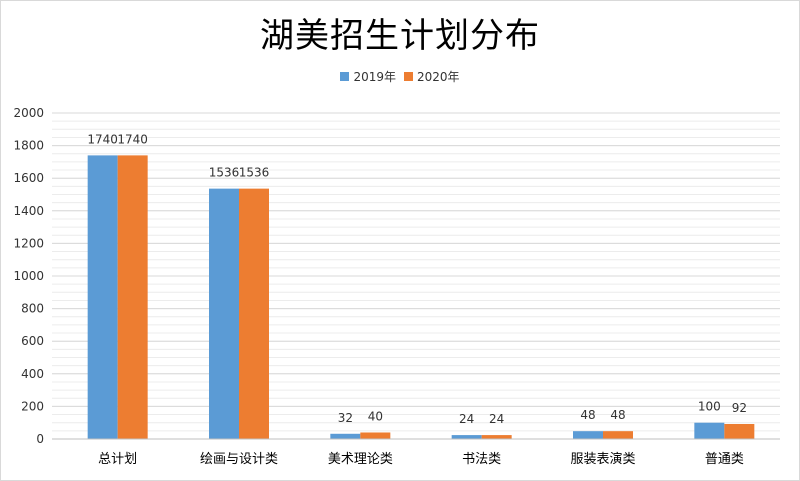 Image resolution: width=800 pixels, height=481 pixels. Describe the element at coordinates (709, 407) in the screenshot. I see `data-label-2019: 100` at that location.